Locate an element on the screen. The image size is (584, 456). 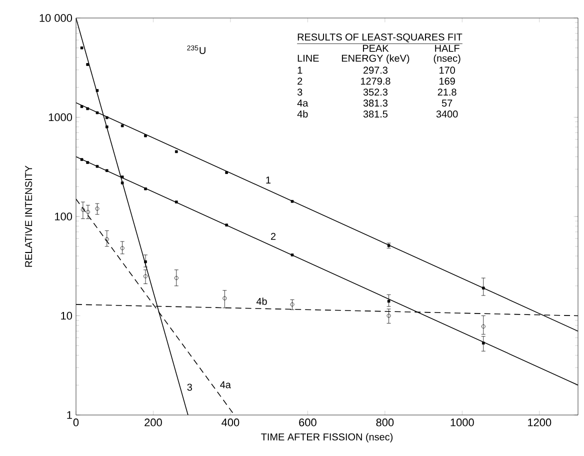
y-tick-label: 10 000 is located at coordinates (56, 18).